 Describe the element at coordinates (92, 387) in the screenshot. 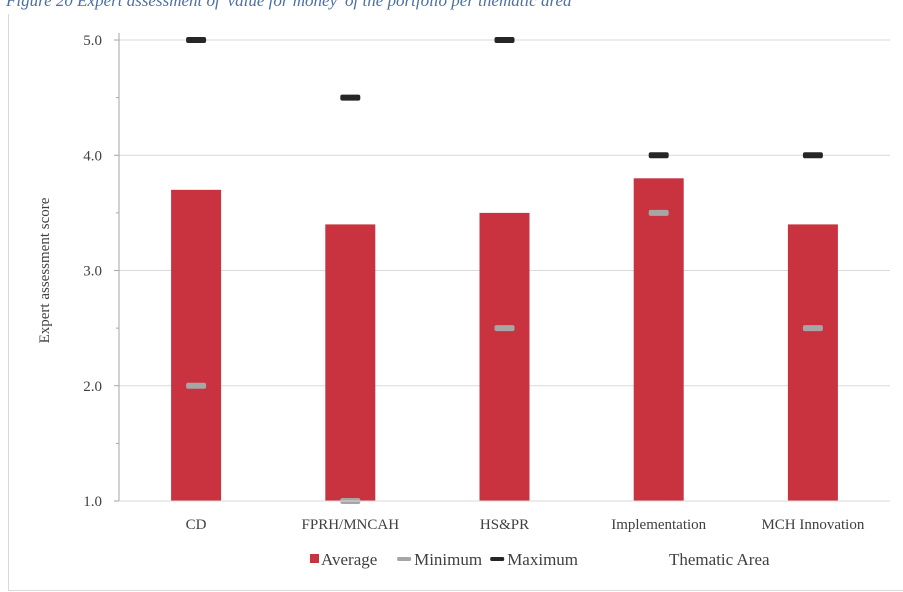

I see `y-tick-label: 2.0` at that location.